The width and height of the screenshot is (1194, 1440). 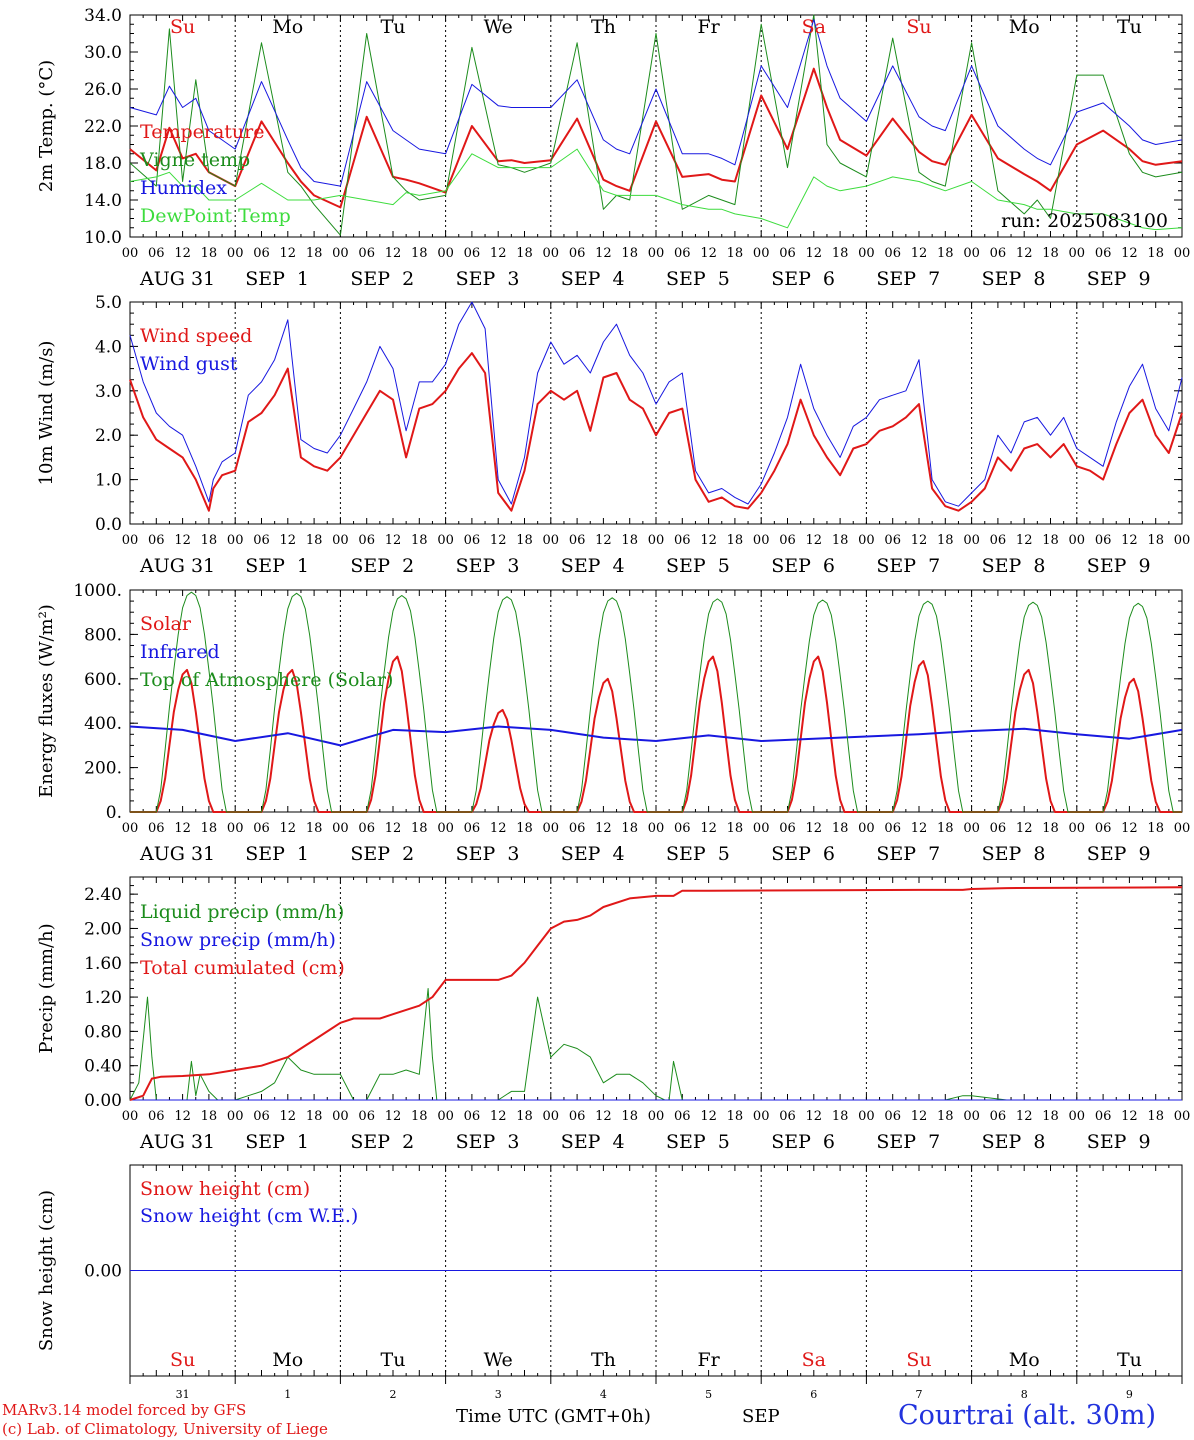 What do you see at coordinates (46, 1270) in the screenshot?
I see `y-axis-label: Snow height (cm)` at bounding box center [46, 1270].